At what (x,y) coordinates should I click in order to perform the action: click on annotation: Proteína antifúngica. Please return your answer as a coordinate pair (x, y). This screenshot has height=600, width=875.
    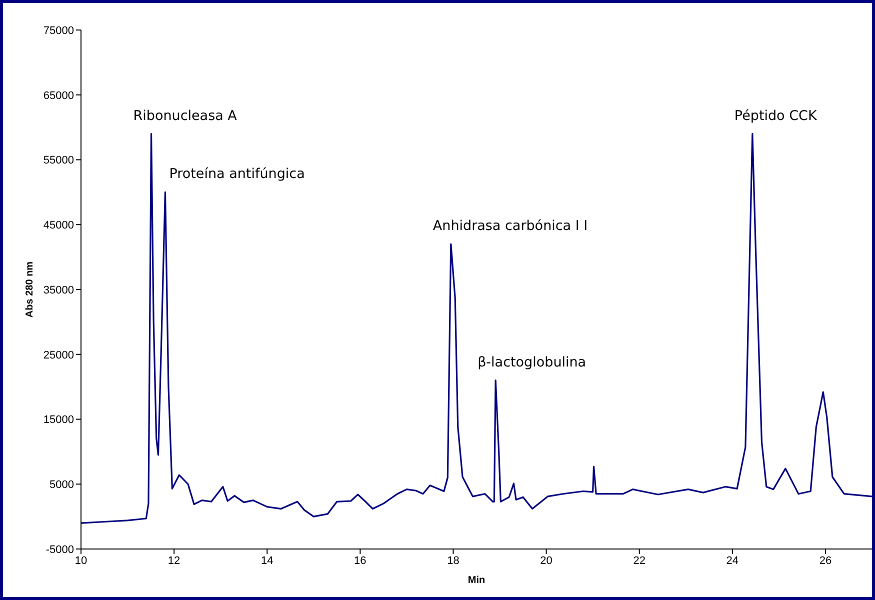
    Looking at the image, I should click on (237, 174).